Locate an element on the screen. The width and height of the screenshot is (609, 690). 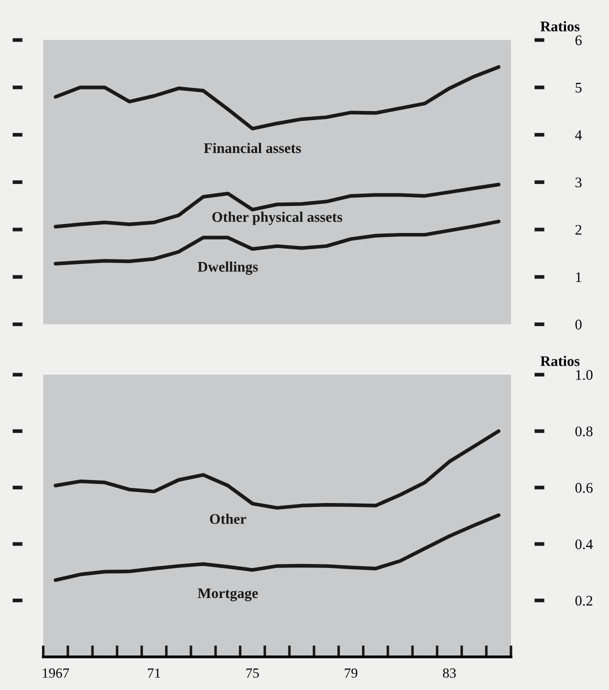
y-tick-label: 4 is located at coordinates (578, 135).